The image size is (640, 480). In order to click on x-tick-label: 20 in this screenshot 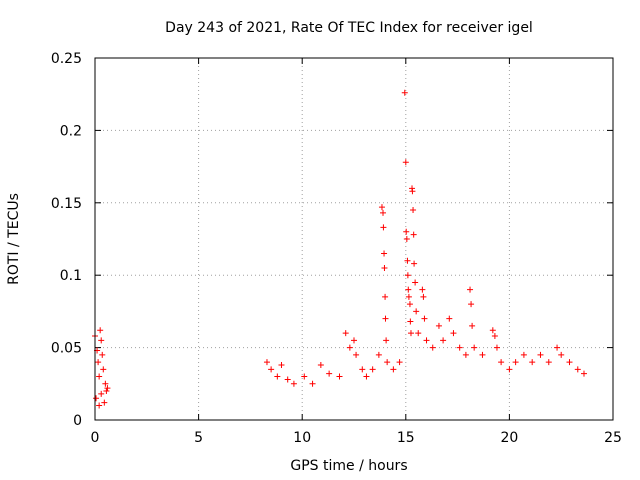, I will do `click(509, 438)`.